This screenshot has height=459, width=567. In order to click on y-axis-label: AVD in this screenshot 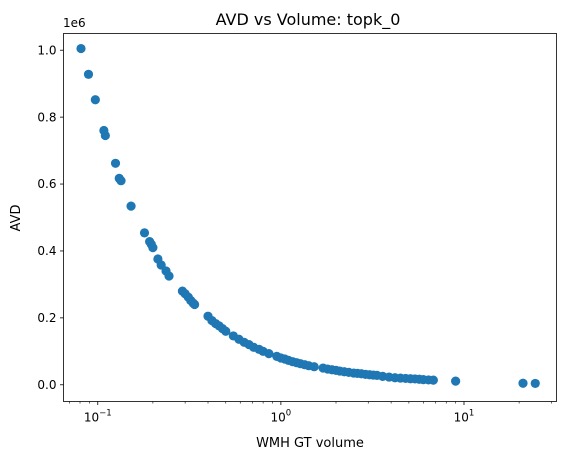, I will do `click(16, 218)`.